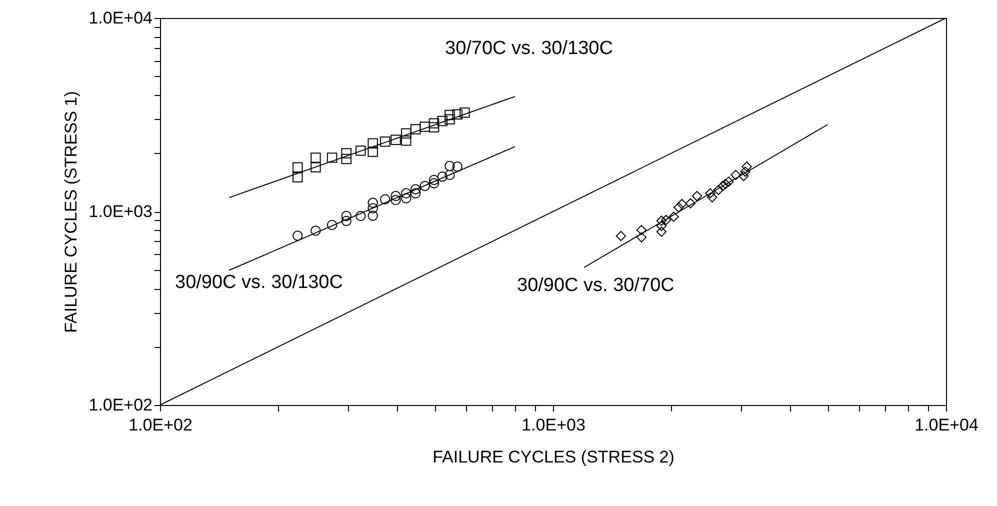  Describe the element at coordinates (120, 211) in the screenshot. I see `y-tick-label: 1.0E+03` at that location.